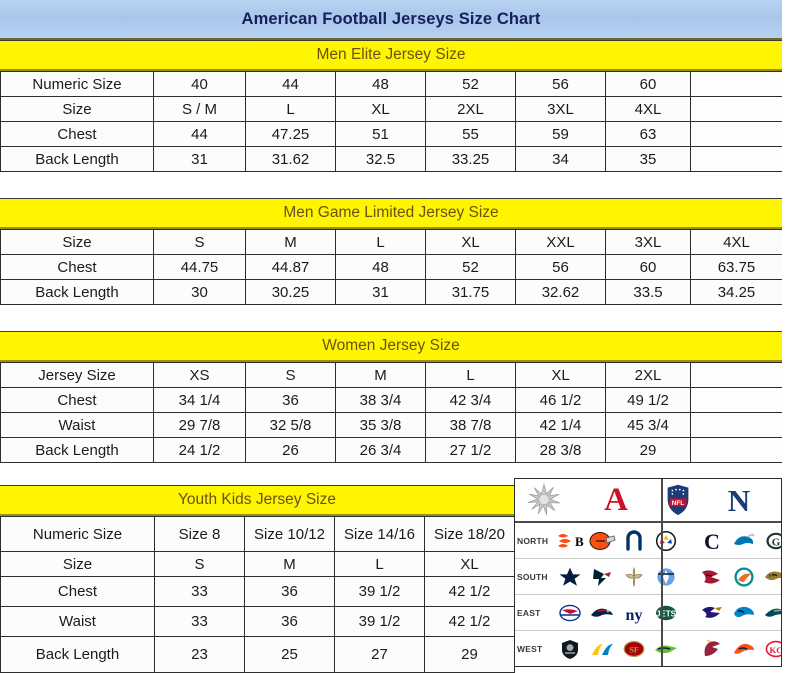 Image resolution: width=789 pixels, height=673 pixels. Describe the element at coordinates (616, 499) in the screenshot. I see `afc-letter: A` at that location.